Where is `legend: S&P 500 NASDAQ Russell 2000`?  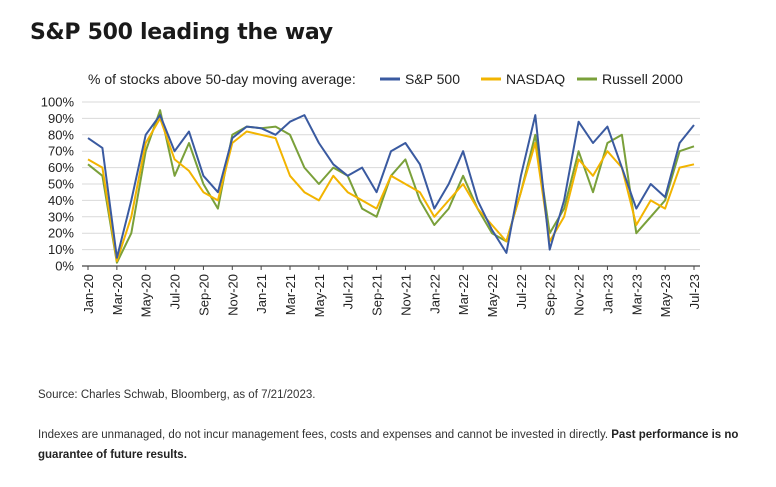
legend: S&P 500 NASDAQ Russell 2000 is located at coordinates (531, 79).